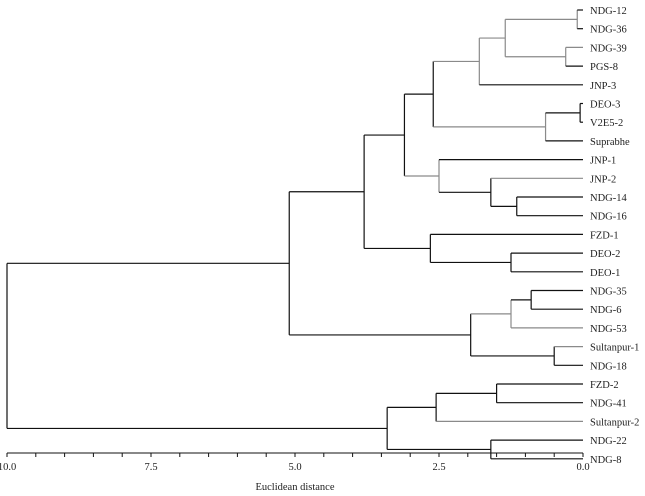 This screenshot has height=496, width=645. I want to click on leaf-label: NDG-53, so click(608, 329).